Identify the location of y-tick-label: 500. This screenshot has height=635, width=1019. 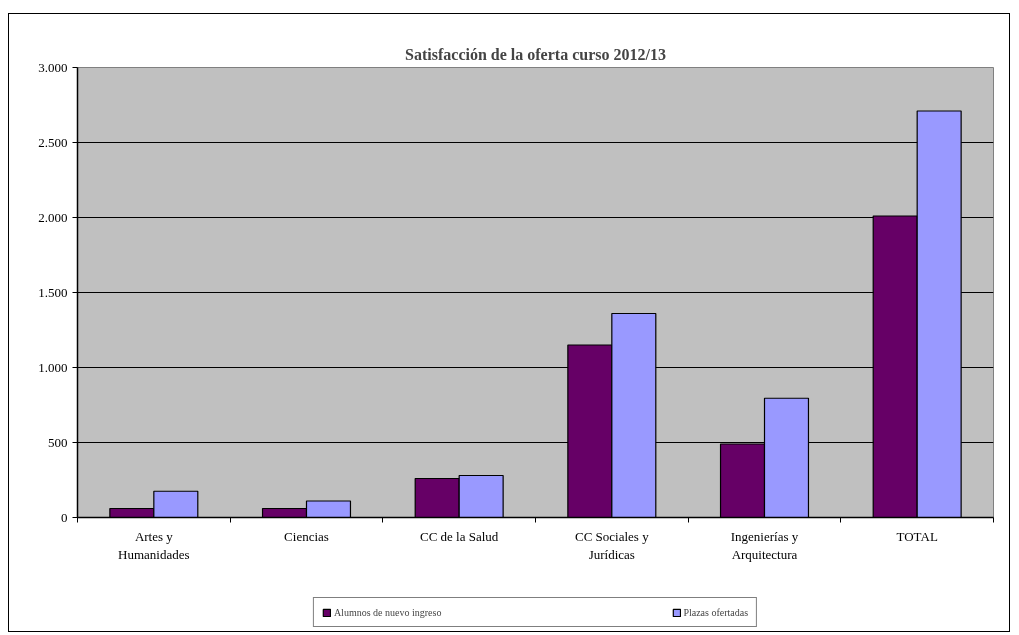
(58, 442).